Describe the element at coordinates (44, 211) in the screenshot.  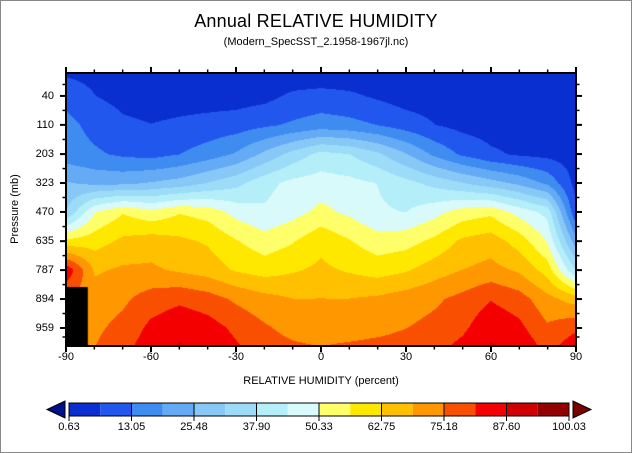
I see `y-tick-label: 470` at that location.